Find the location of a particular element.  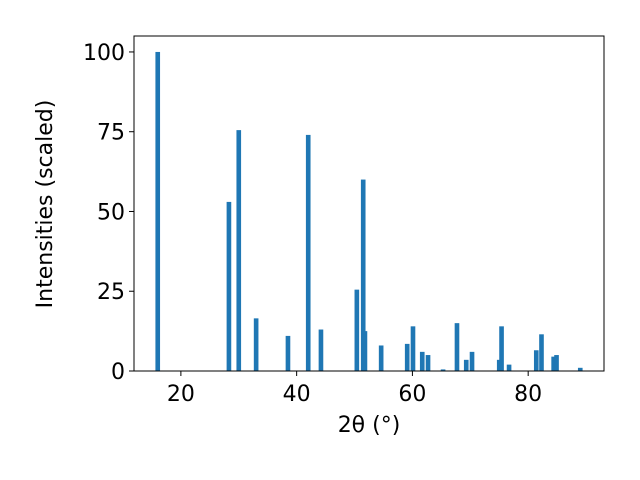

x-tick-label: 40 is located at coordinates (297, 394).